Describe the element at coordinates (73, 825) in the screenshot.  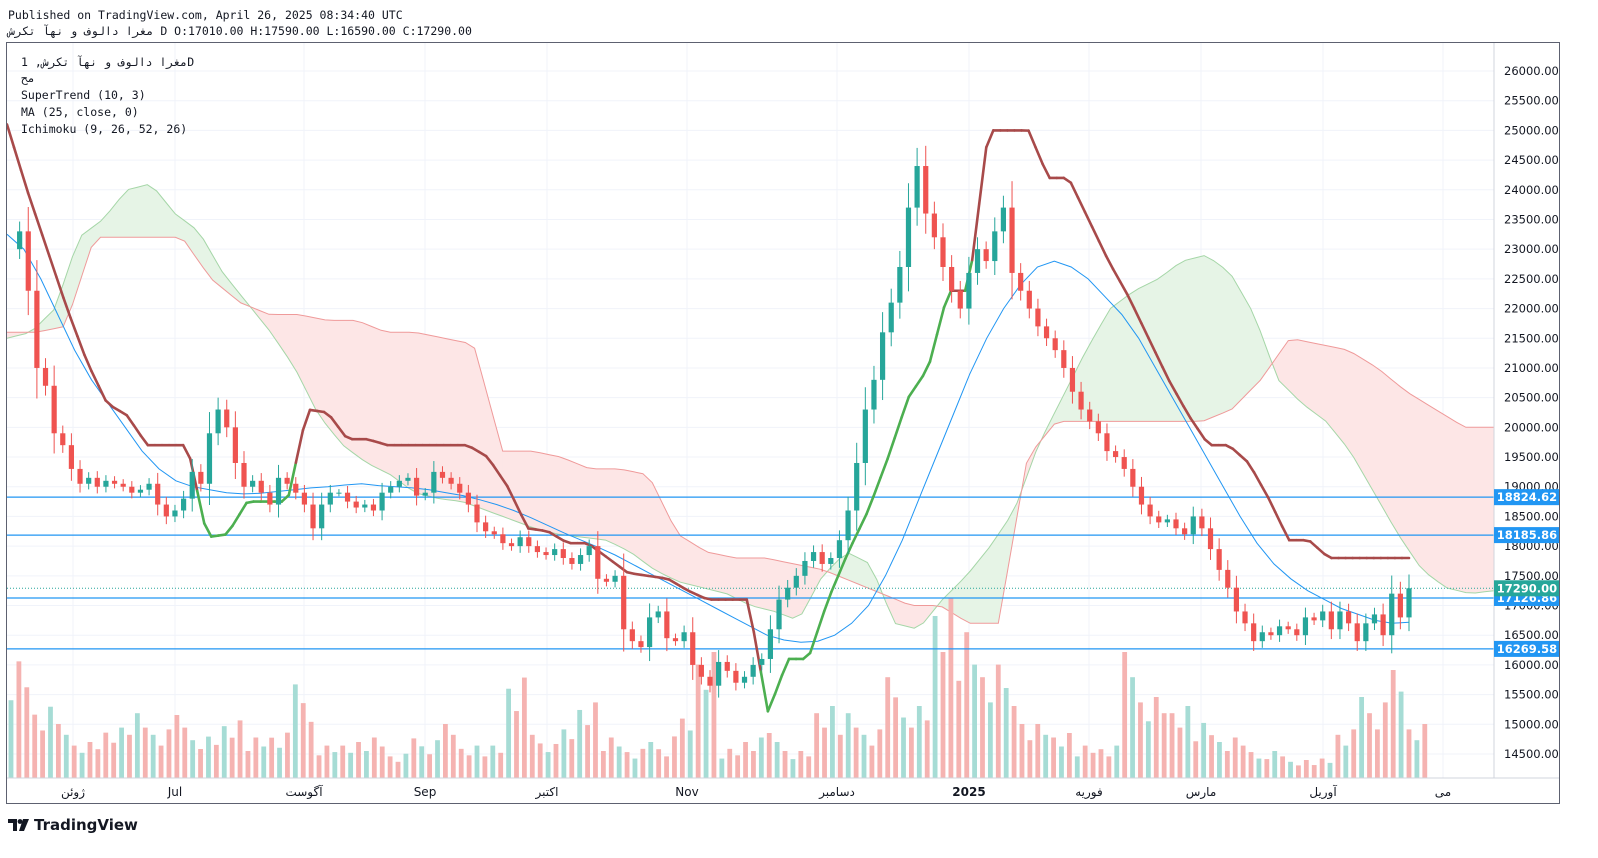
I see `tradingview-footer: TradingView` at that location.